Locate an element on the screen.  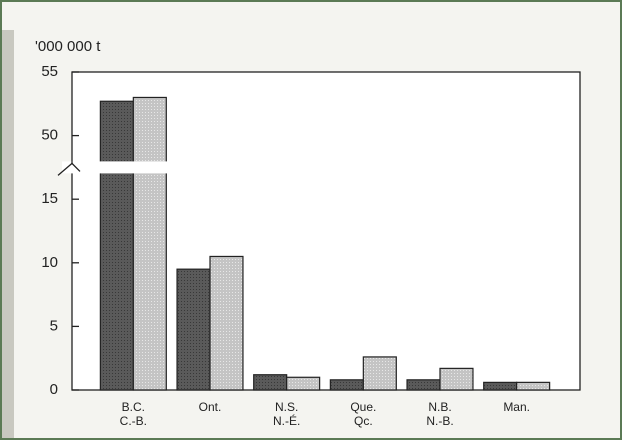
x-tick-label: N.B. is located at coordinates (439, 407).